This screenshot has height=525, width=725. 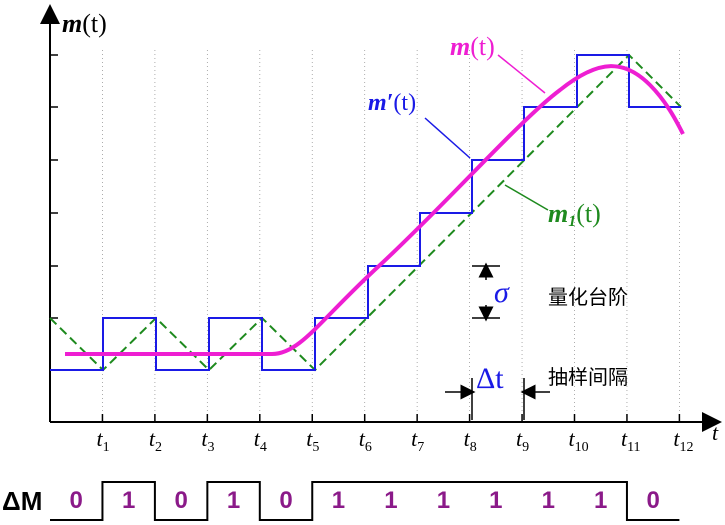 I want to click on interval-symbol: Δt, so click(x=490, y=378).